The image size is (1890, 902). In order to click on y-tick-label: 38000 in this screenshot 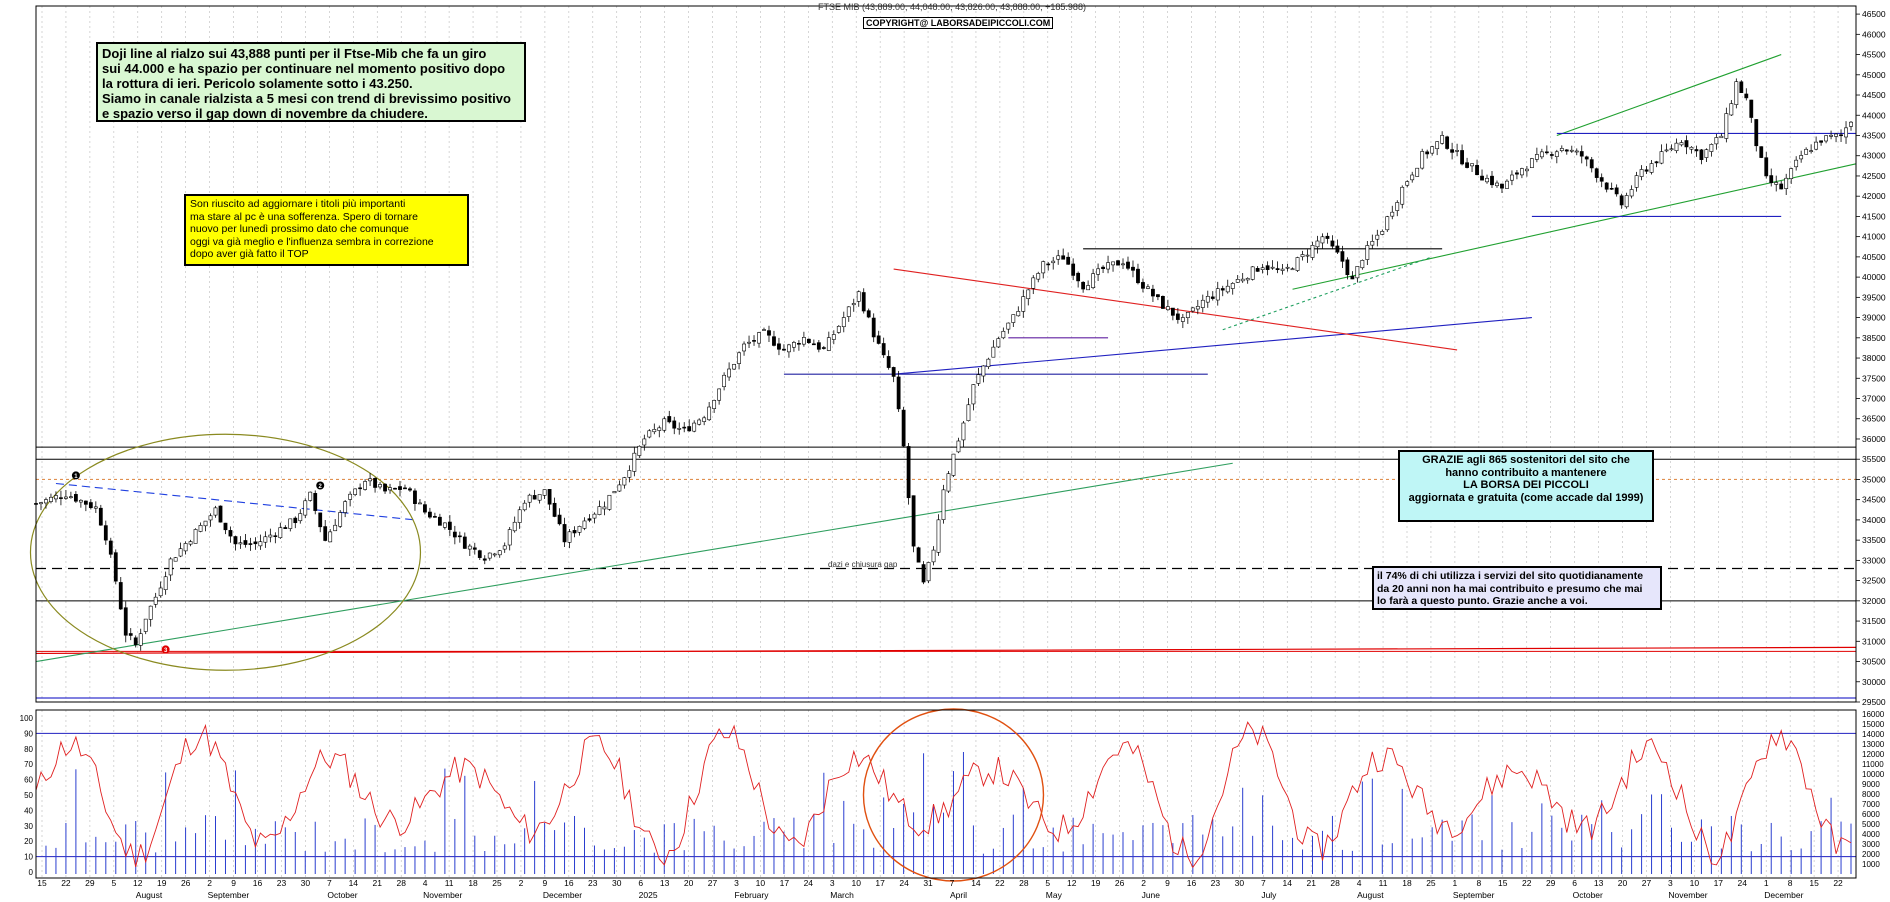, I will do `click(1874, 358)`.